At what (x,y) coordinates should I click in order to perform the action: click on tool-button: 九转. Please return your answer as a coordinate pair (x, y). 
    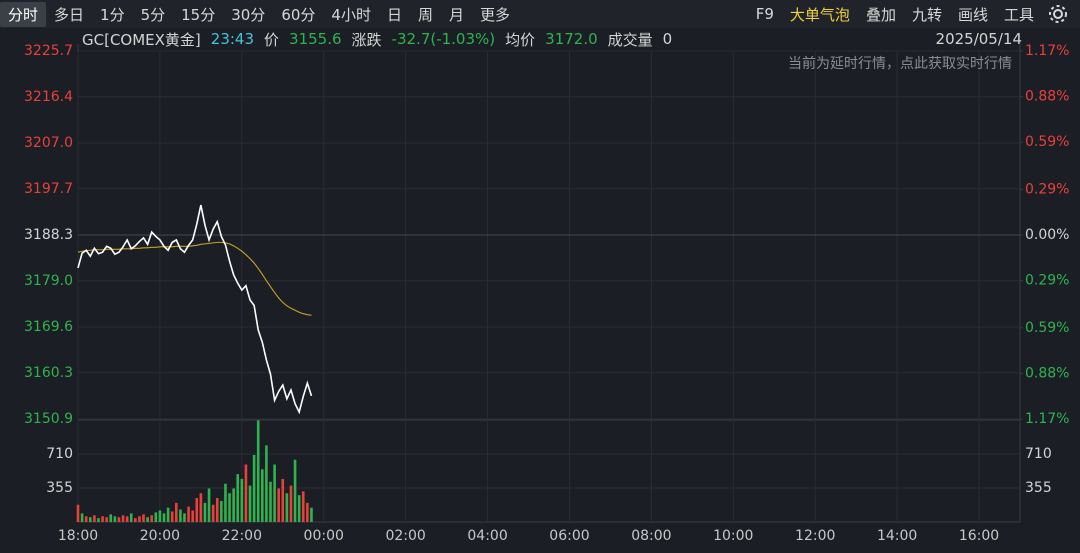
    Looking at the image, I should click on (926, 14).